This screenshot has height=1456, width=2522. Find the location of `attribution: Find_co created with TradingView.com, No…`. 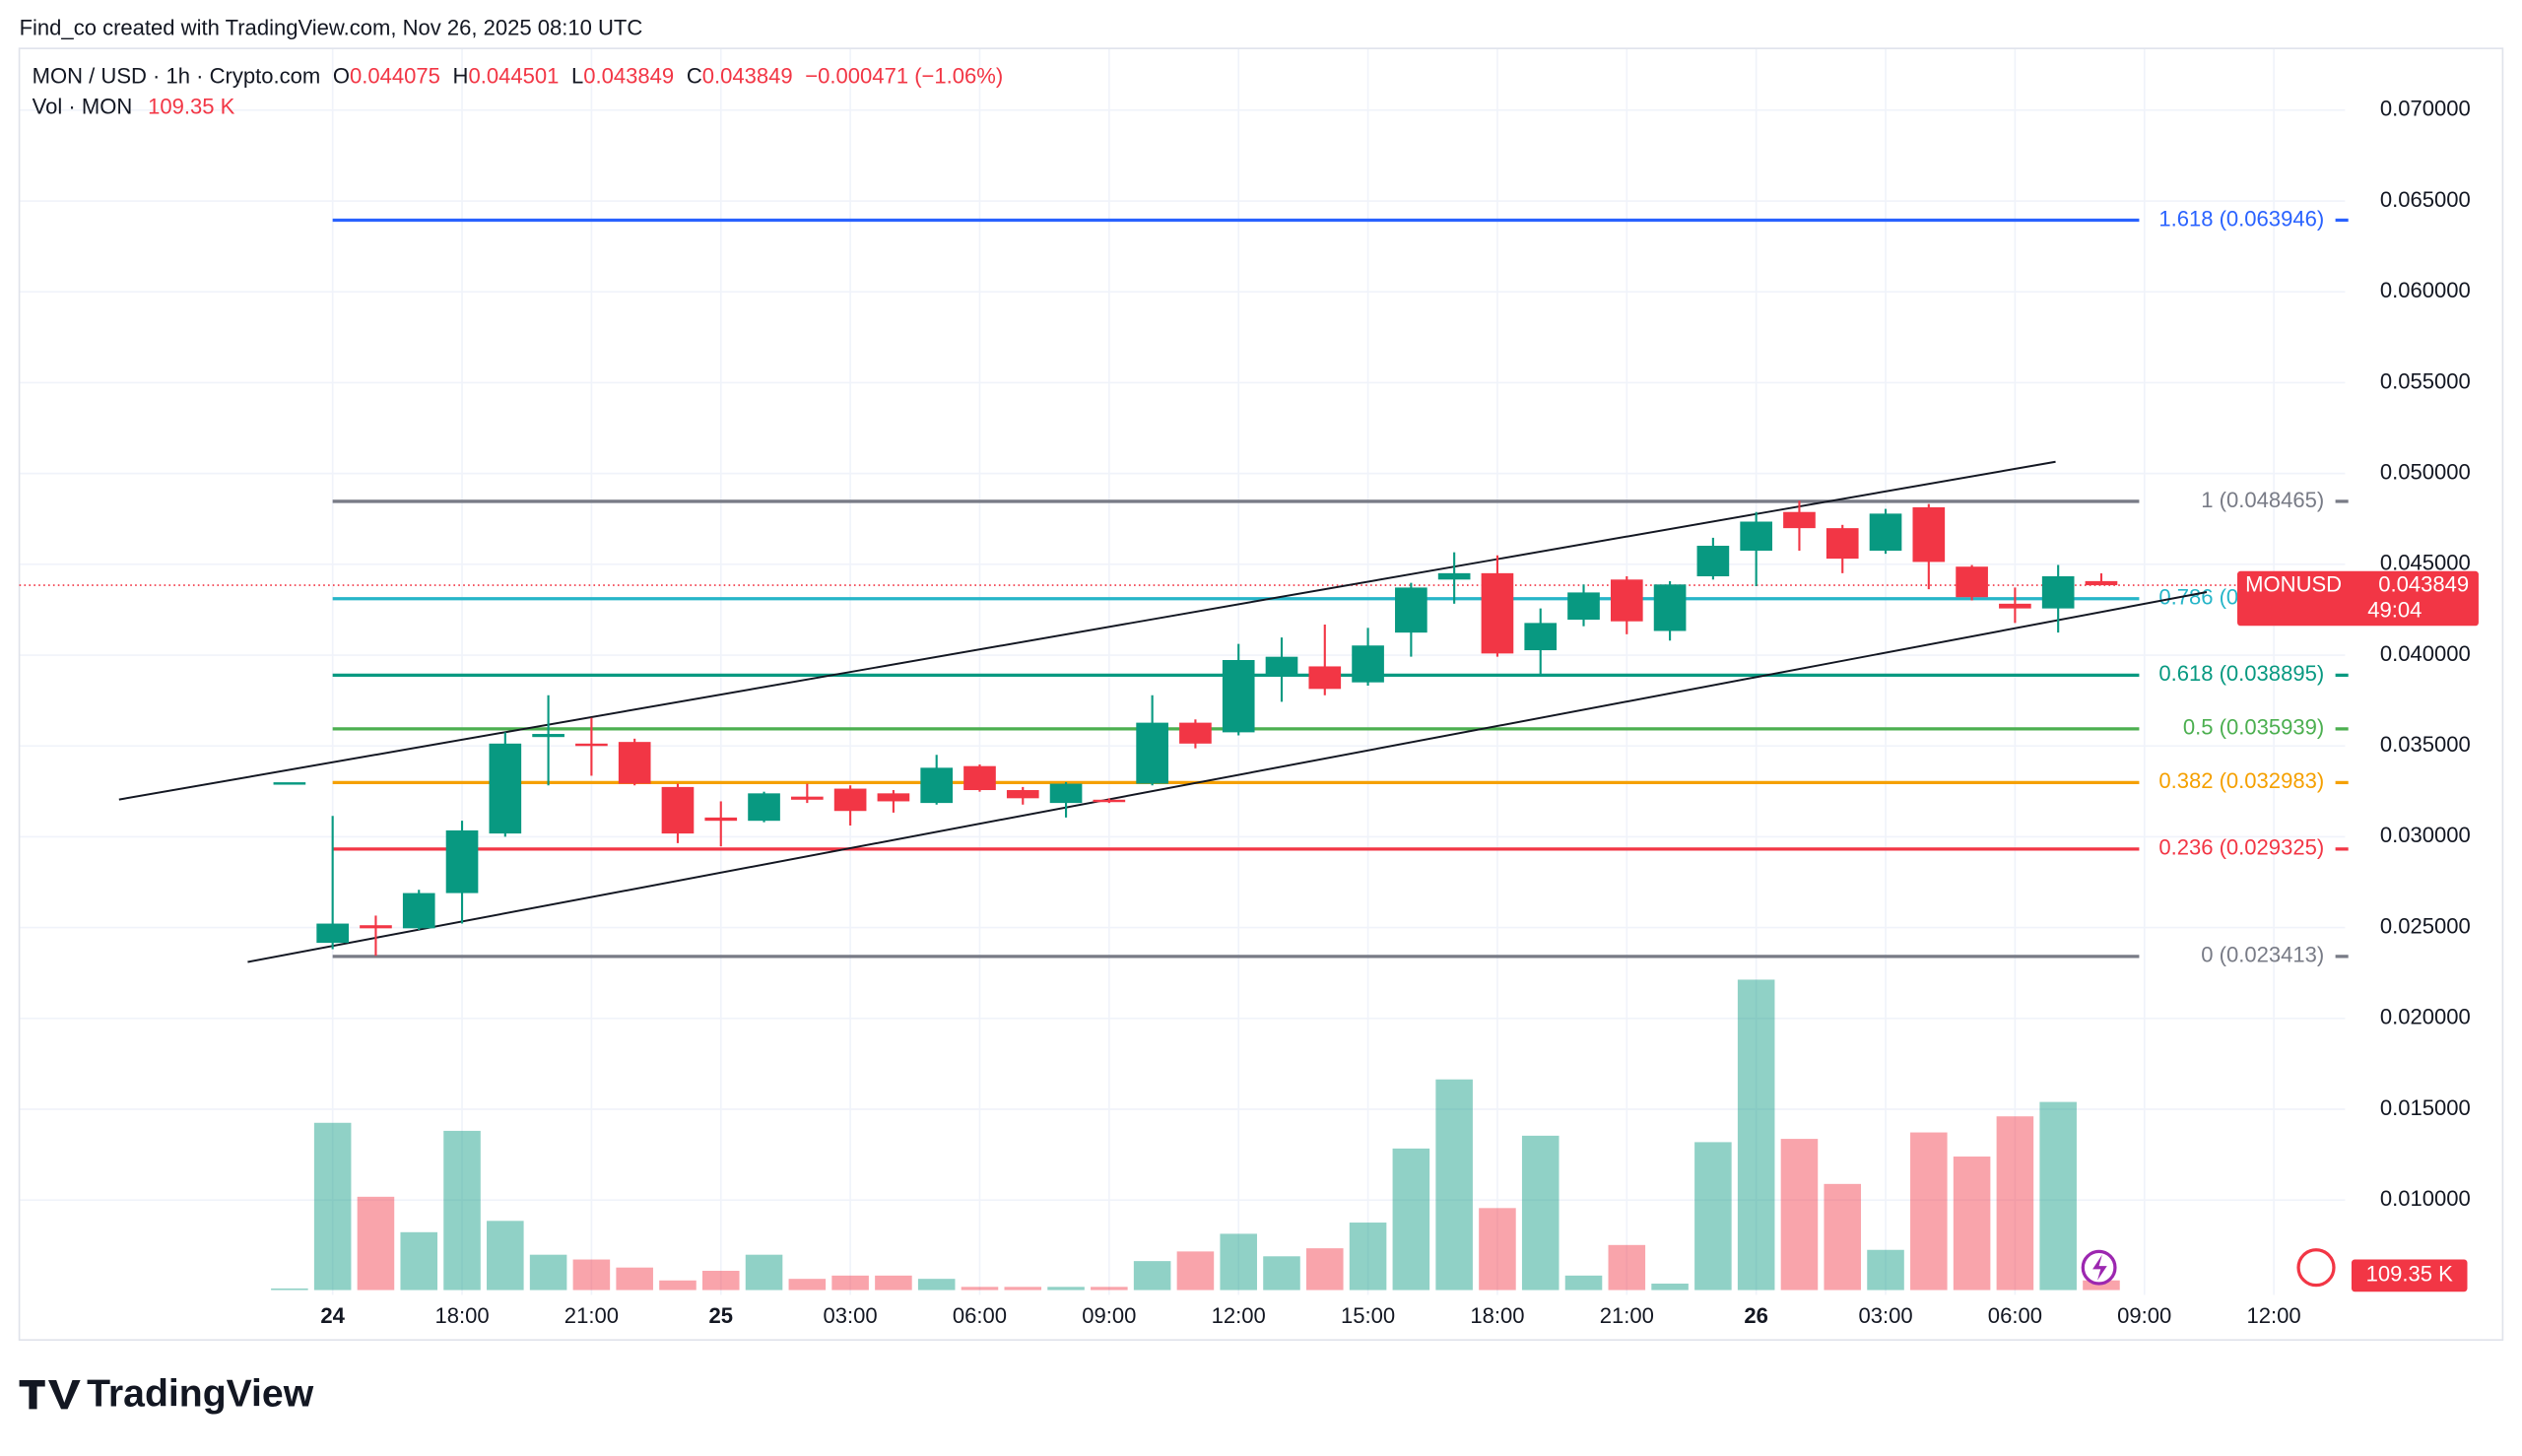

attribution: Find_co created with TradingView.com, No… is located at coordinates (331, 27).